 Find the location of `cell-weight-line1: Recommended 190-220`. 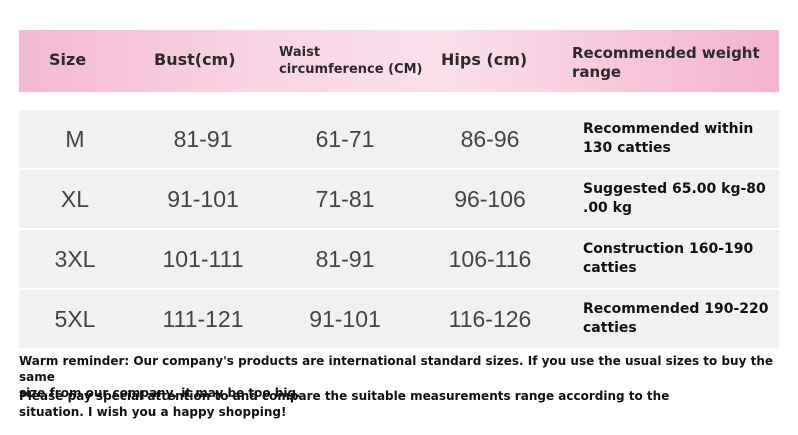

cell-weight-line1: Recommended 190-220 is located at coordinates (676, 309).